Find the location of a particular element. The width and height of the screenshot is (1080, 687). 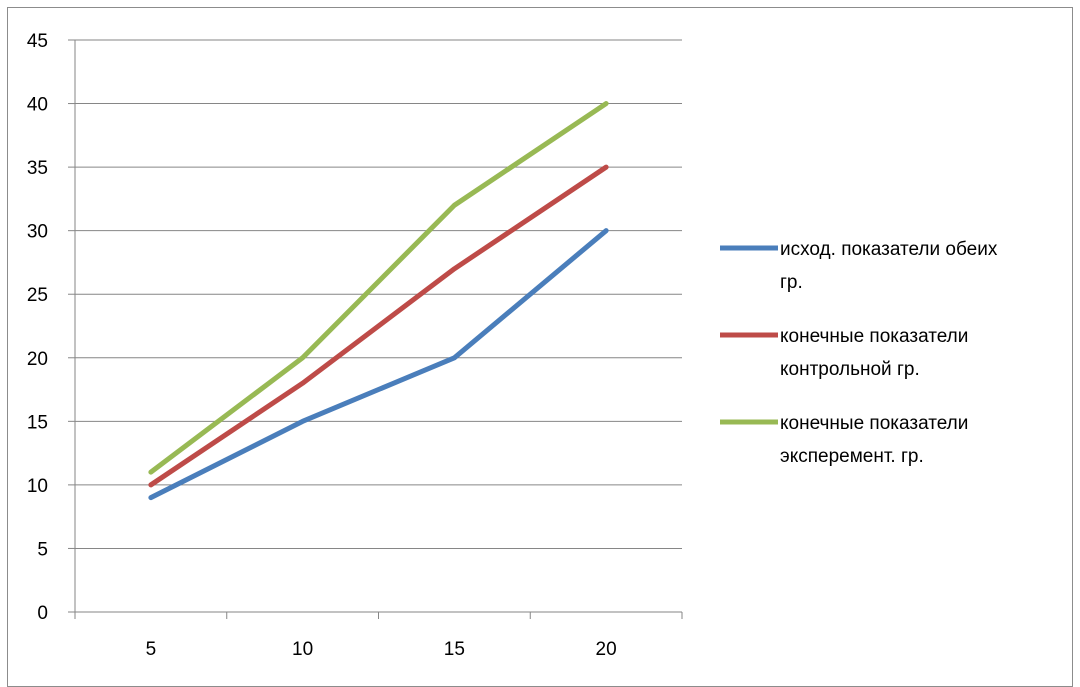

legend-label: эксперемент. гр. is located at coordinates (852, 456).